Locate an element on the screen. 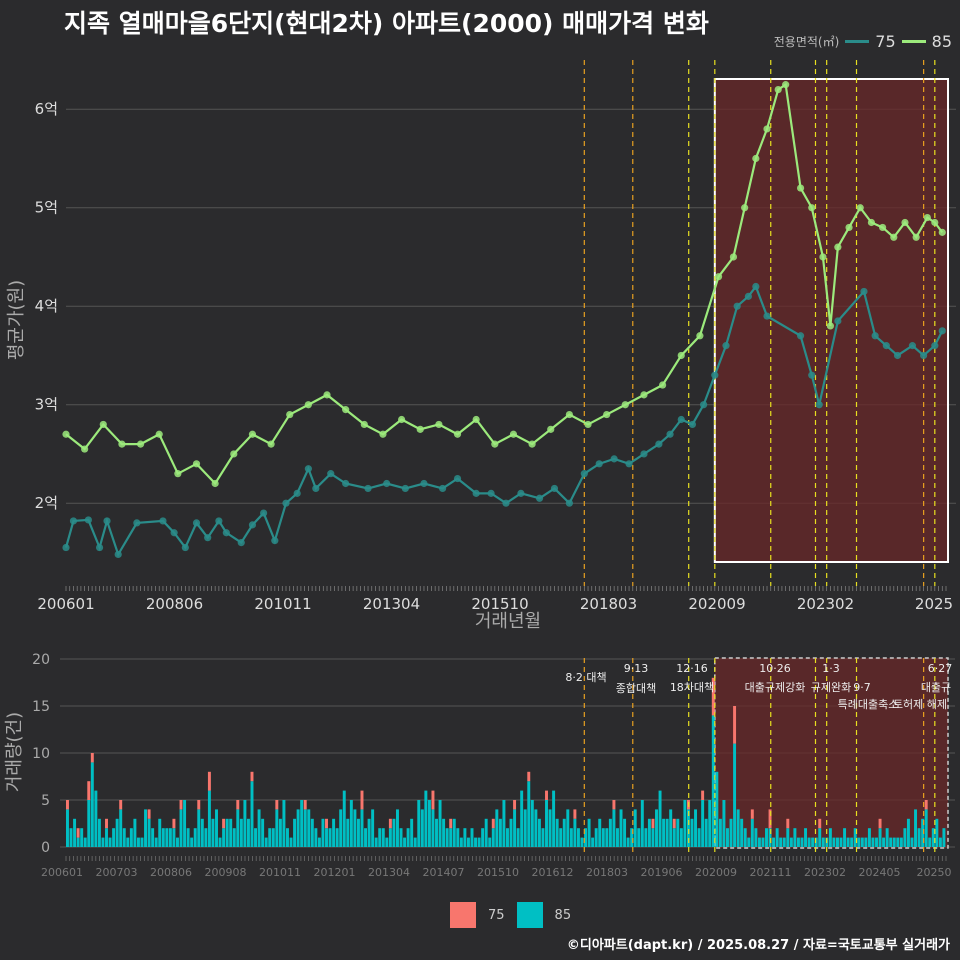  legend-bottom-label-75: 75 is located at coordinates (496, 915).